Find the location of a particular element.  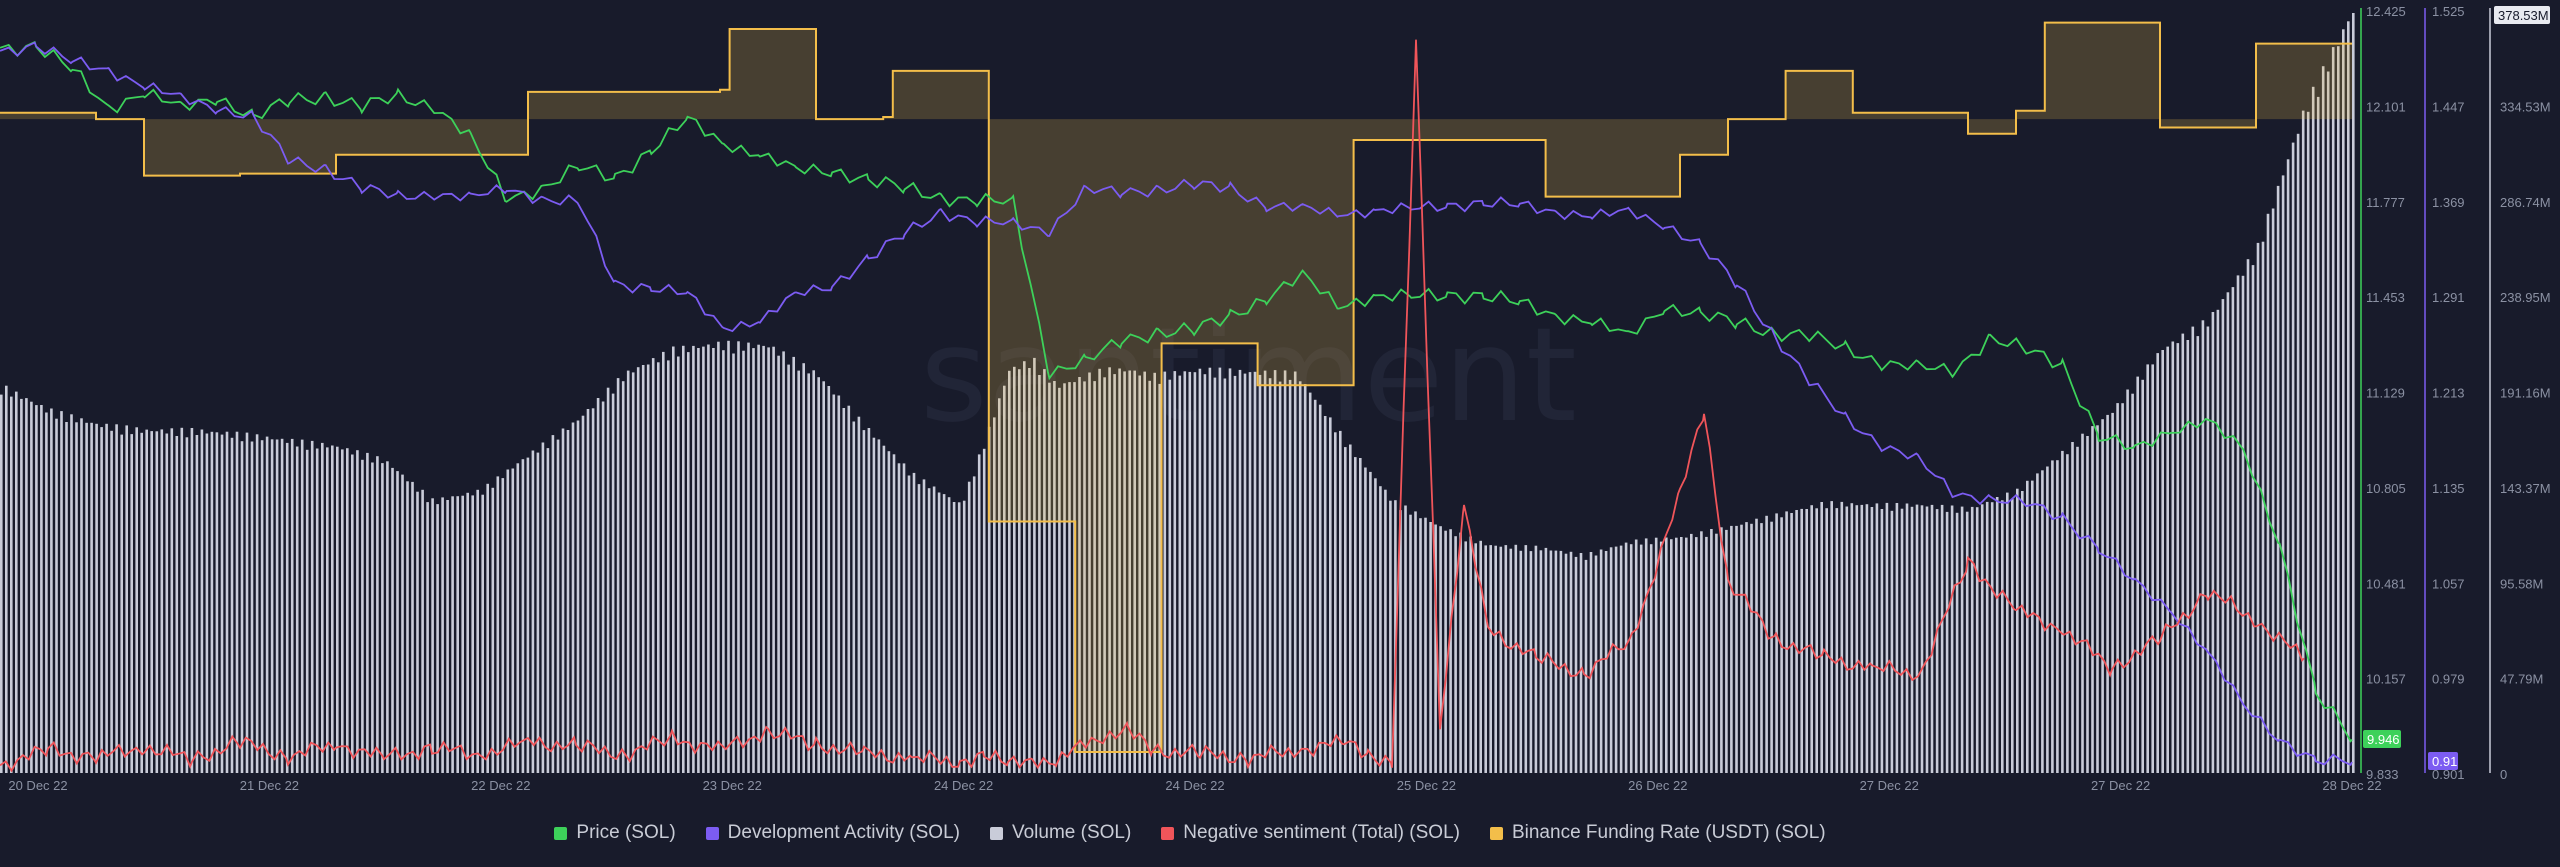

x-axis-tick: 20 Dec 22 is located at coordinates (37, 785).